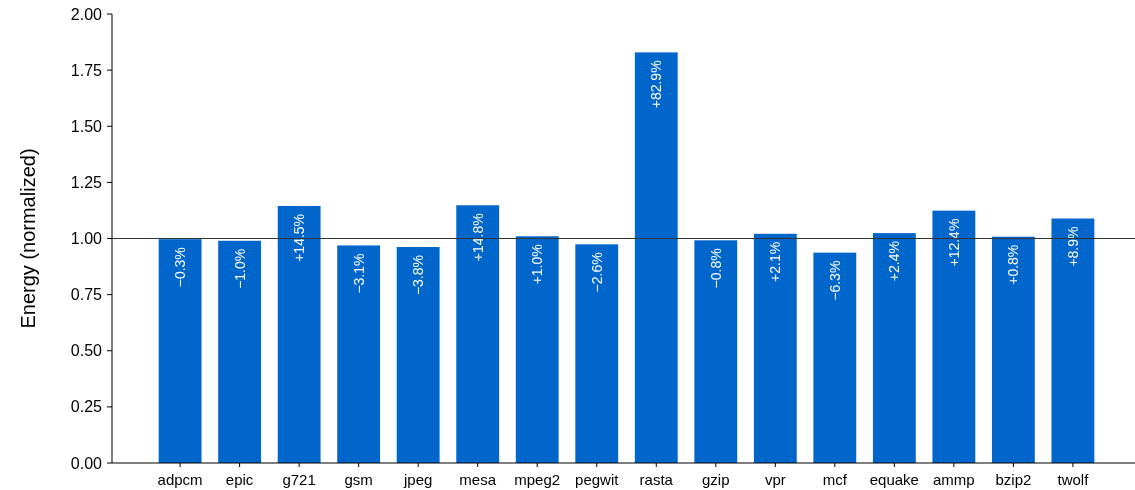 The image size is (1135, 490). Describe the element at coordinates (239, 268) in the screenshot. I see `annotation: −1.0%` at that location.